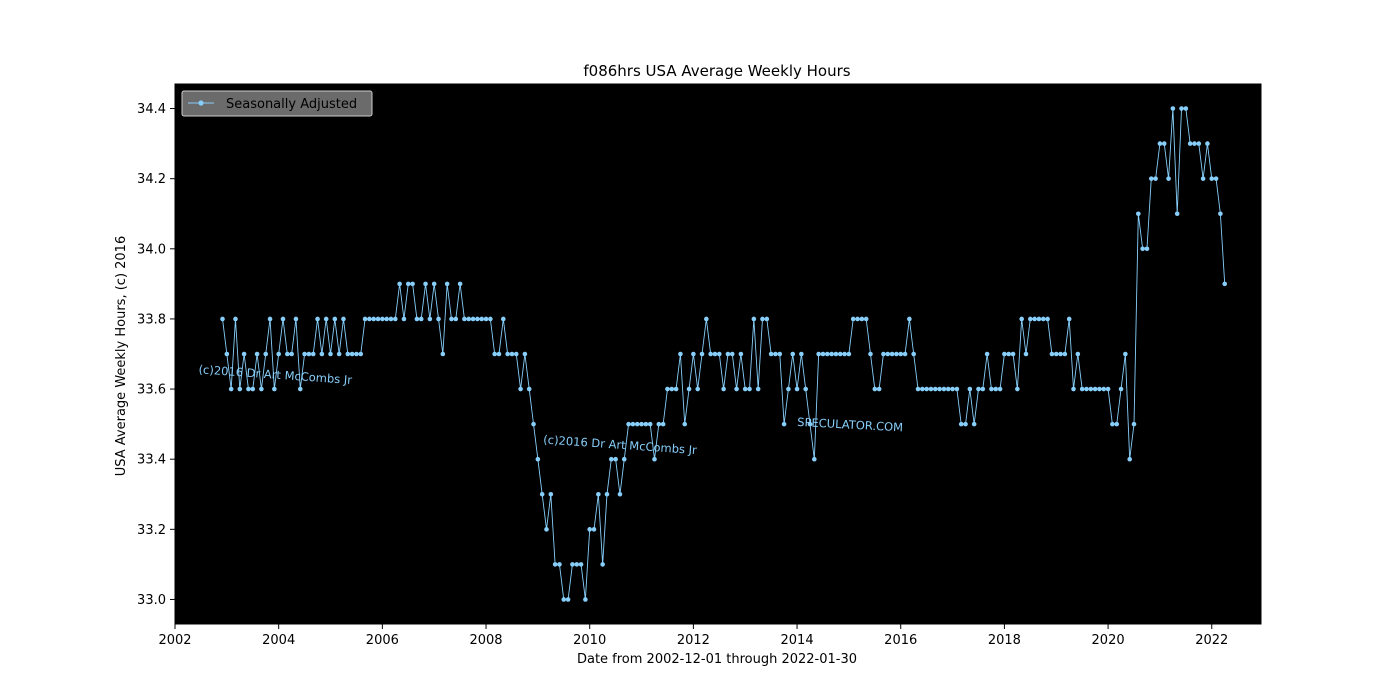 This screenshot has height=700, width=1400. I want to click on legend-box, so click(277, 103).